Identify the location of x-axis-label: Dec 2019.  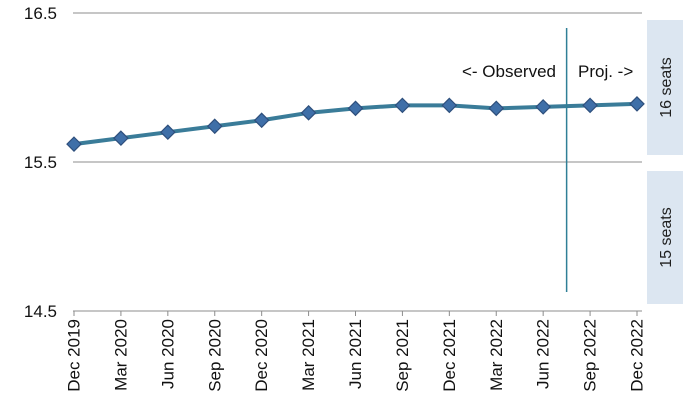
(74, 355).